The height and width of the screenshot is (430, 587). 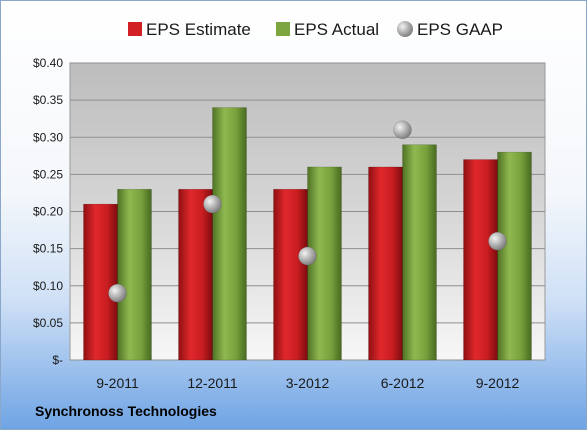 I want to click on y-tick-label: $0.25, so click(x=48, y=174).